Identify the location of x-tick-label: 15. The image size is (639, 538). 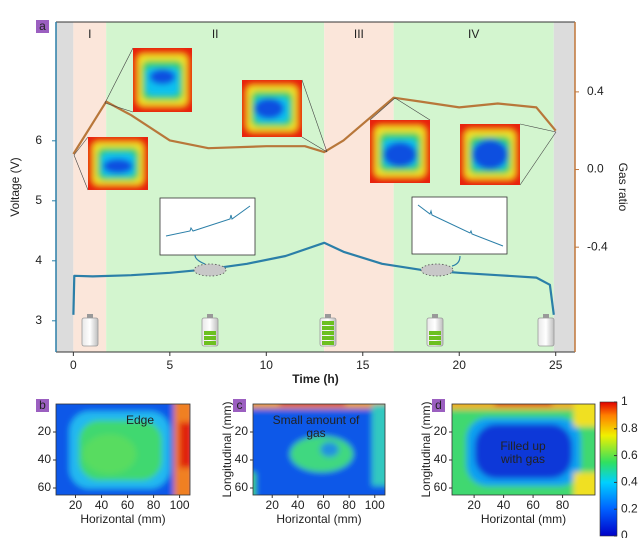
(363, 365).